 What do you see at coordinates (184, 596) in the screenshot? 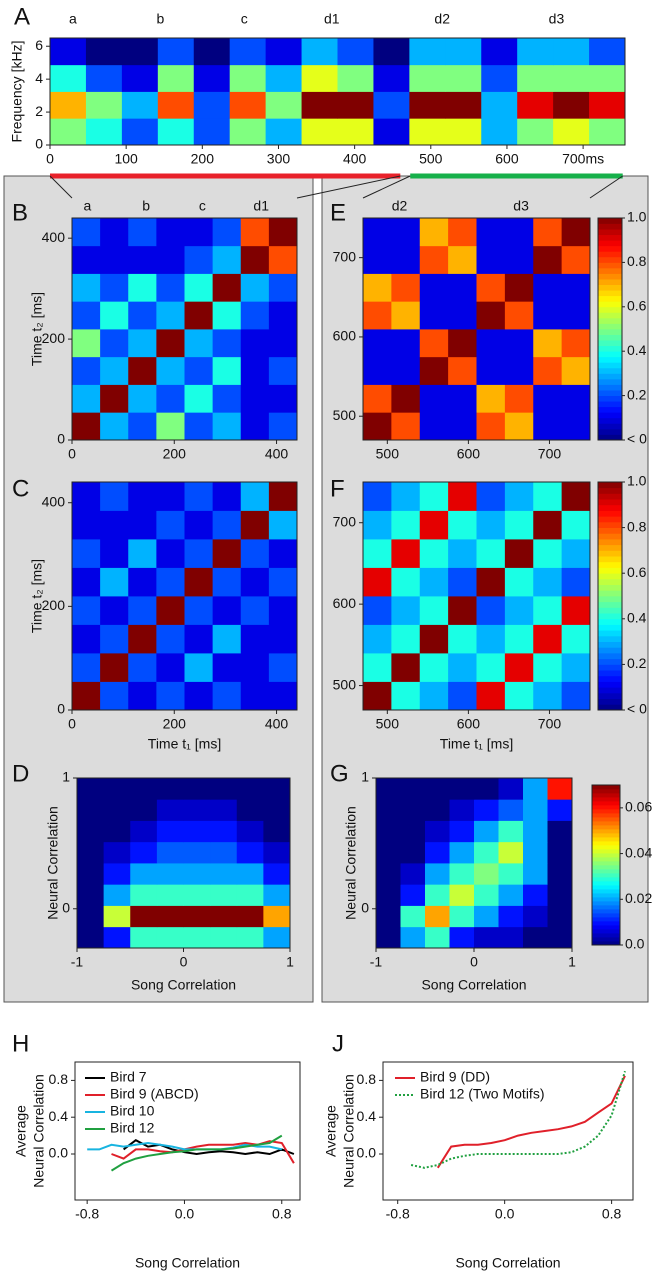
I see `plot-frame` at bounding box center [184, 596].